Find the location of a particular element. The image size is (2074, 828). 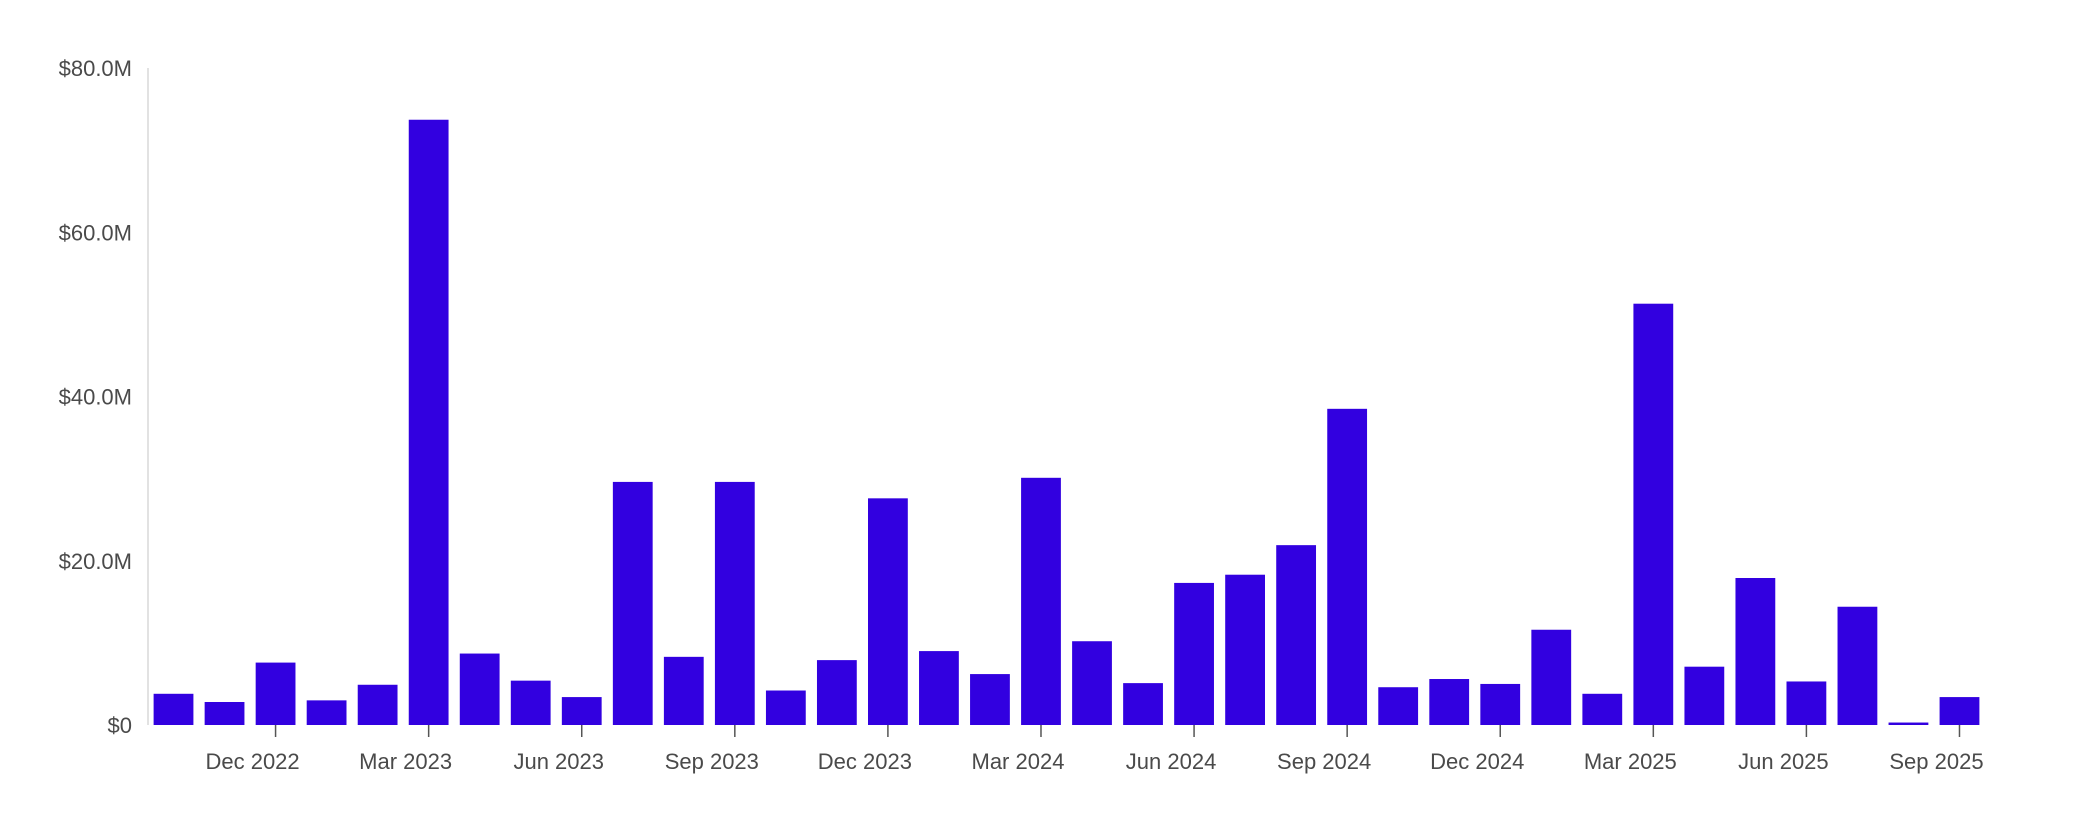

x-tick-label: Jun 2024 is located at coordinates (1171, 761).